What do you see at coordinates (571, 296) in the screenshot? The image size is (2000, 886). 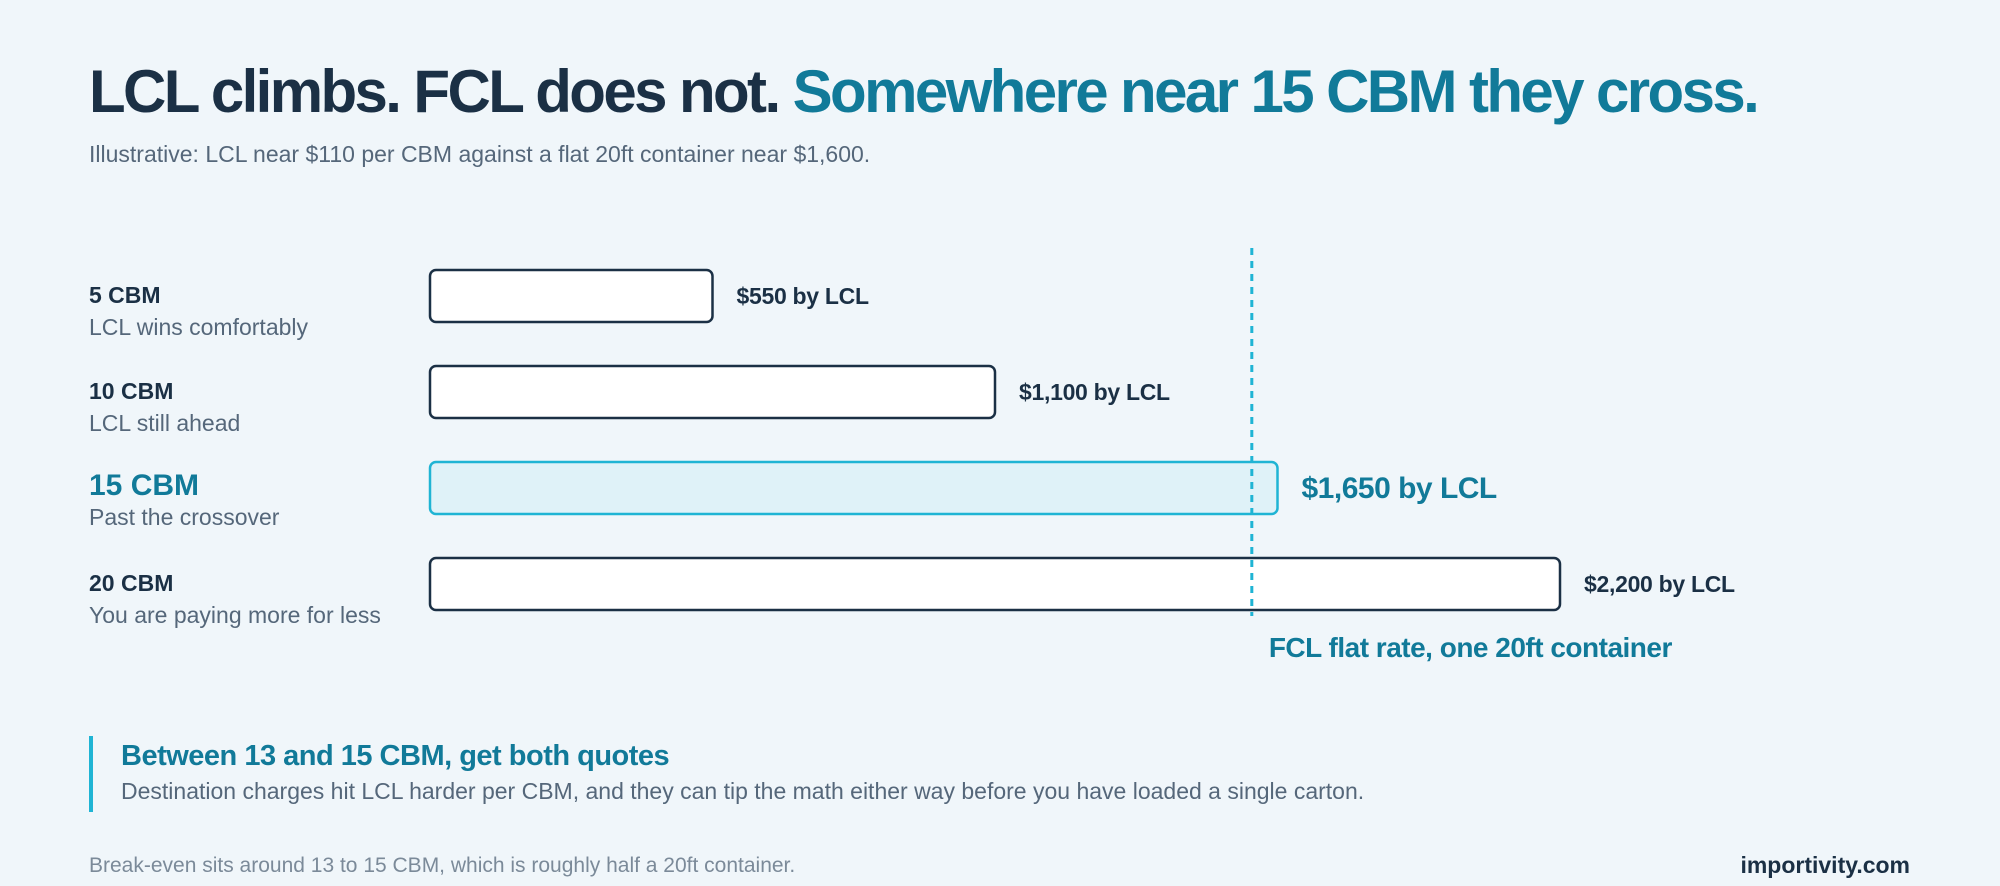 I see `bar-5-cbm` at bounding box center [571, 296].